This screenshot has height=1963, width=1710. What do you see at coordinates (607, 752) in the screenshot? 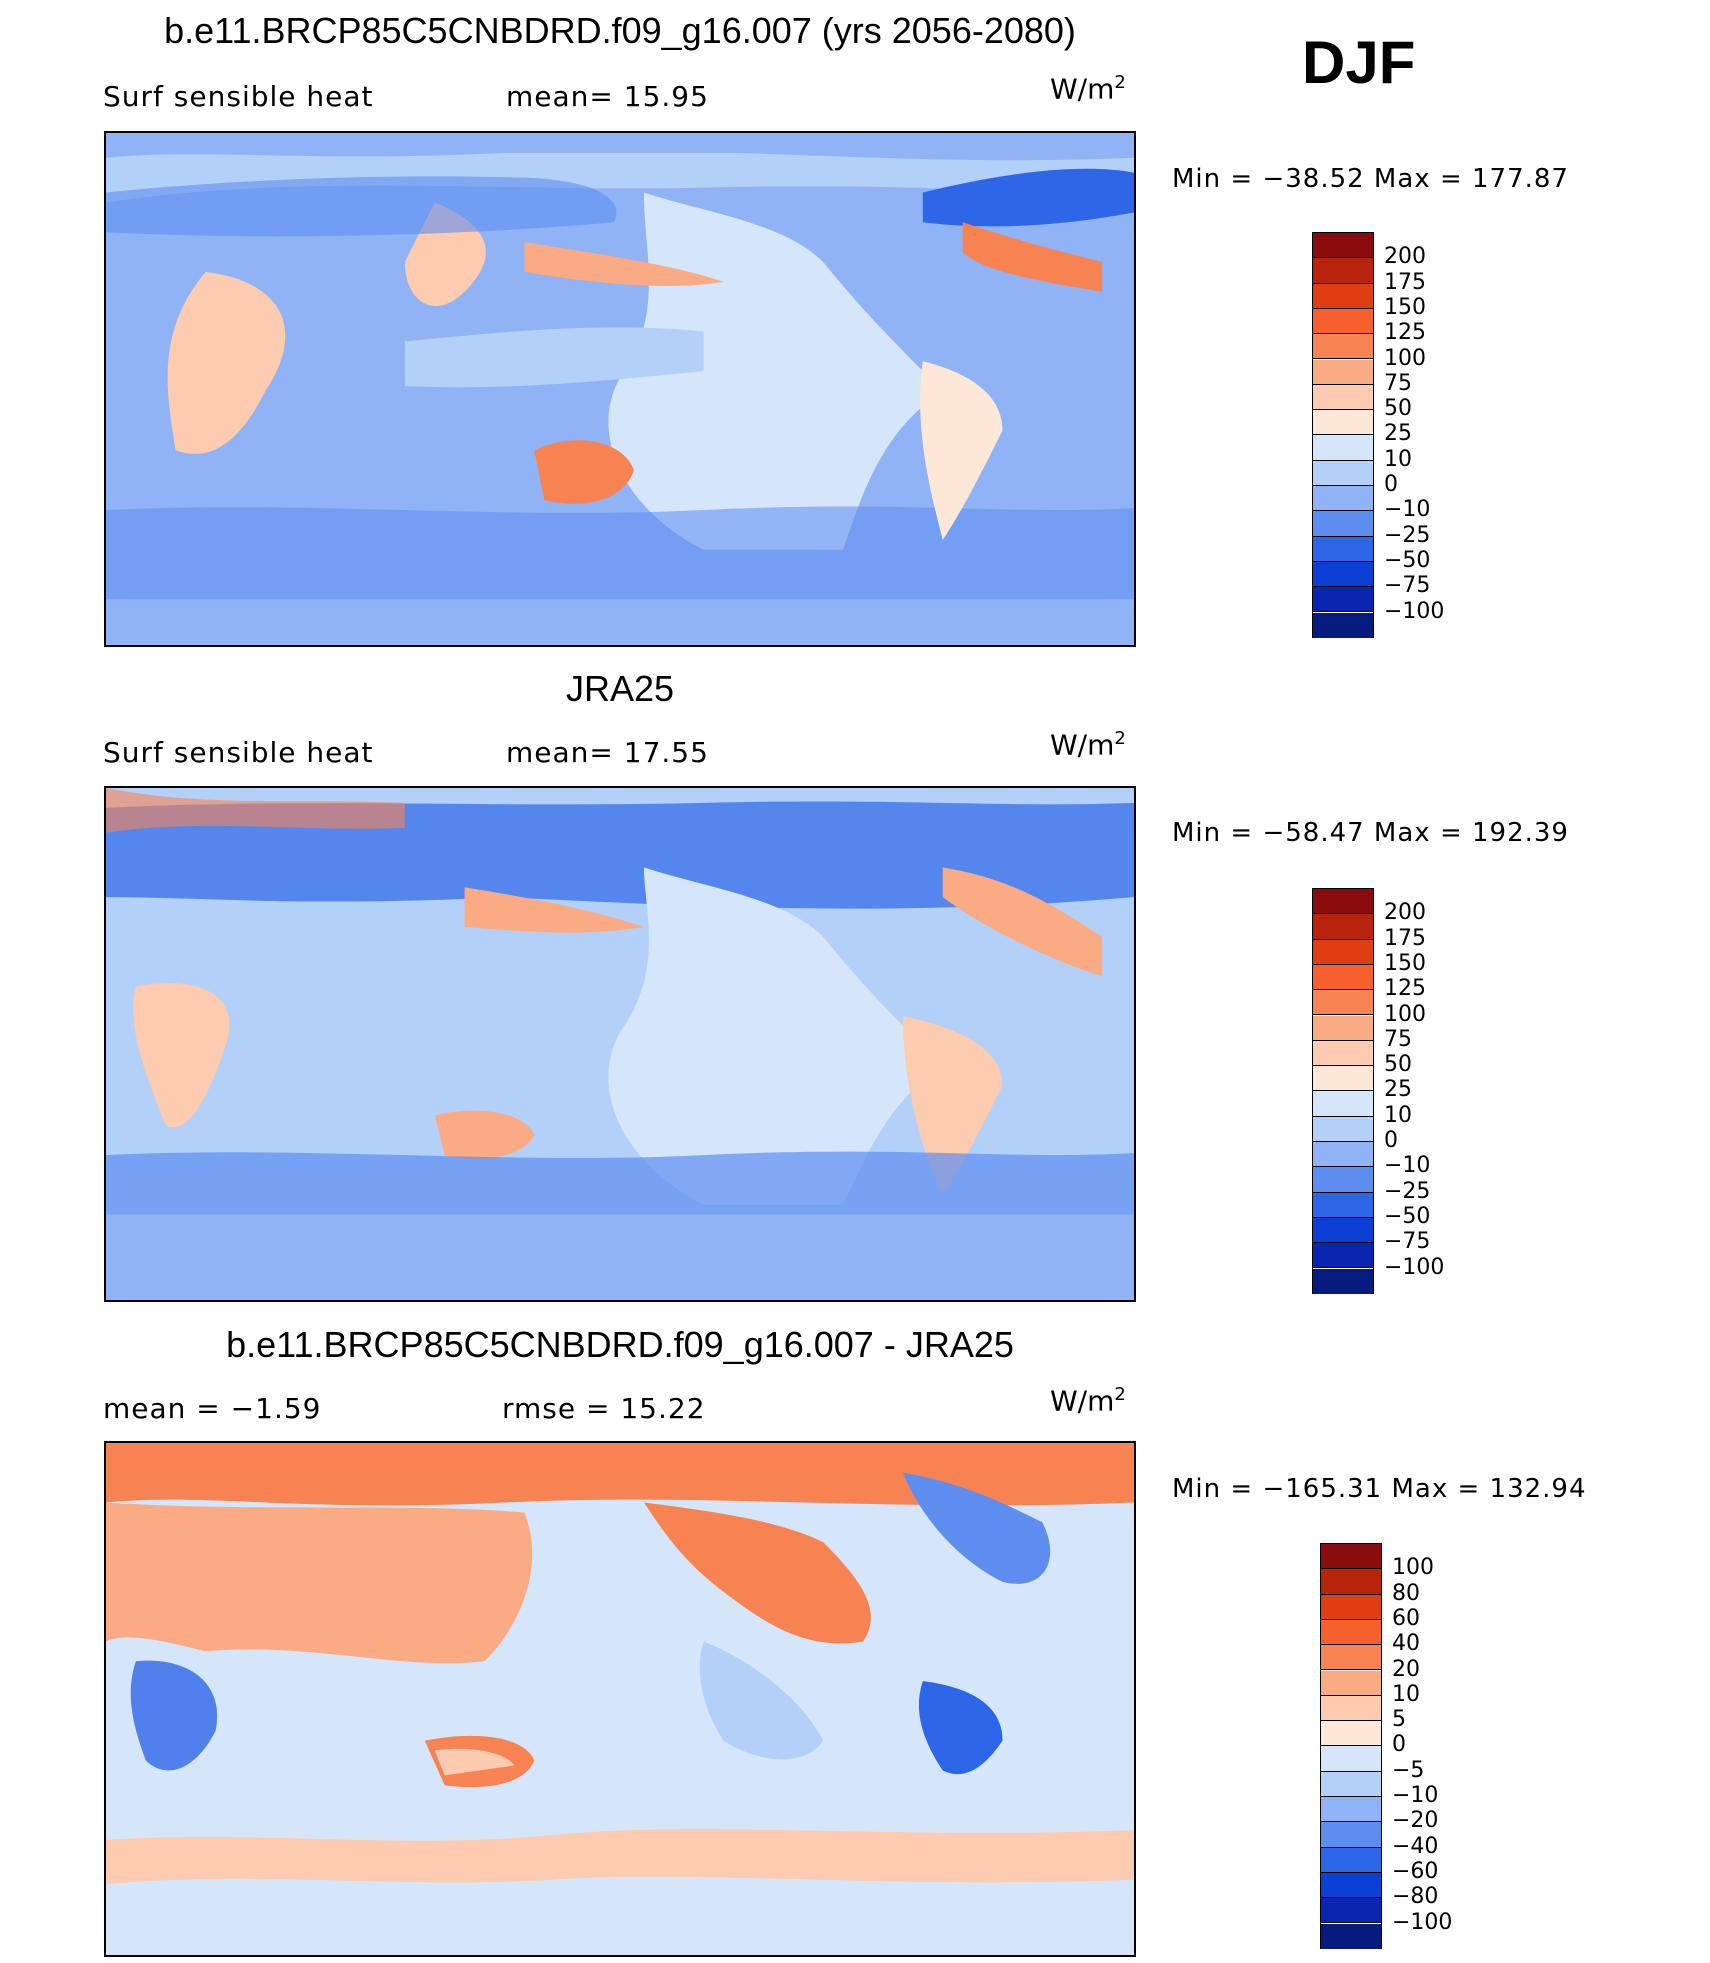
I see `panel-2-mean-label: mean= 17.55` at bounding box center [607, 752].